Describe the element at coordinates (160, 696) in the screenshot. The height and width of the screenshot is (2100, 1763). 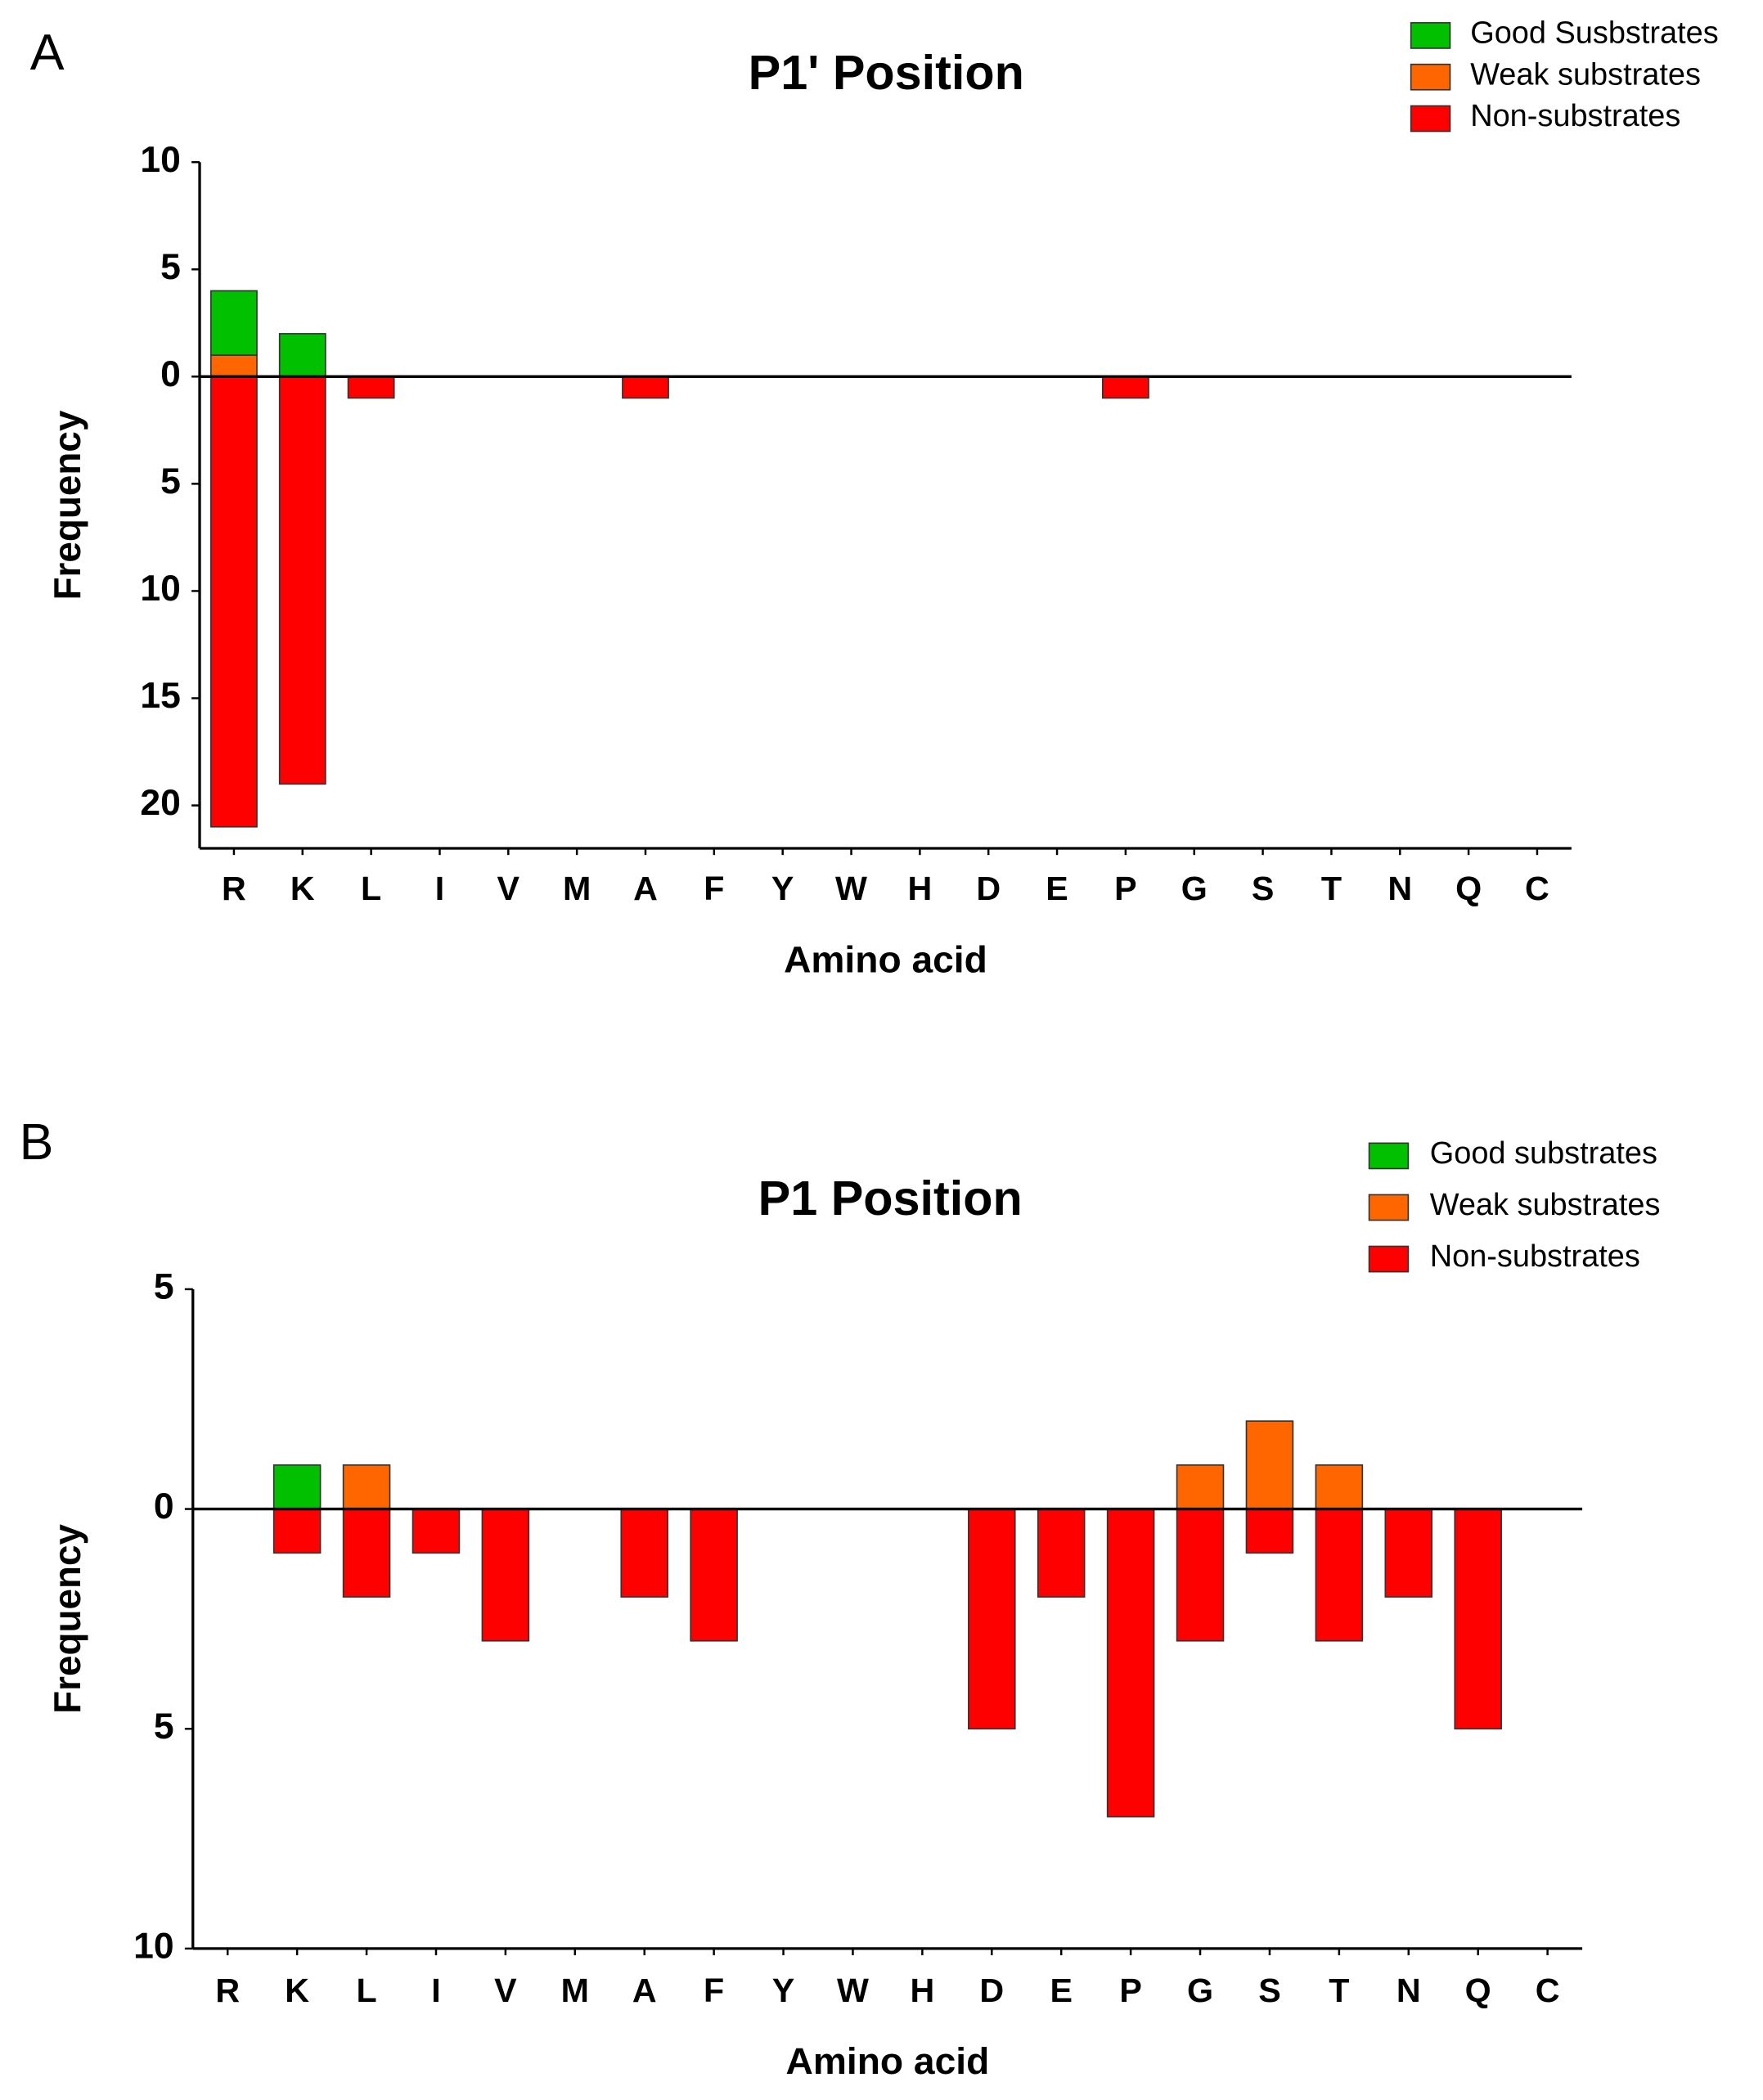
I see `y-tick-label: 15` at that location.